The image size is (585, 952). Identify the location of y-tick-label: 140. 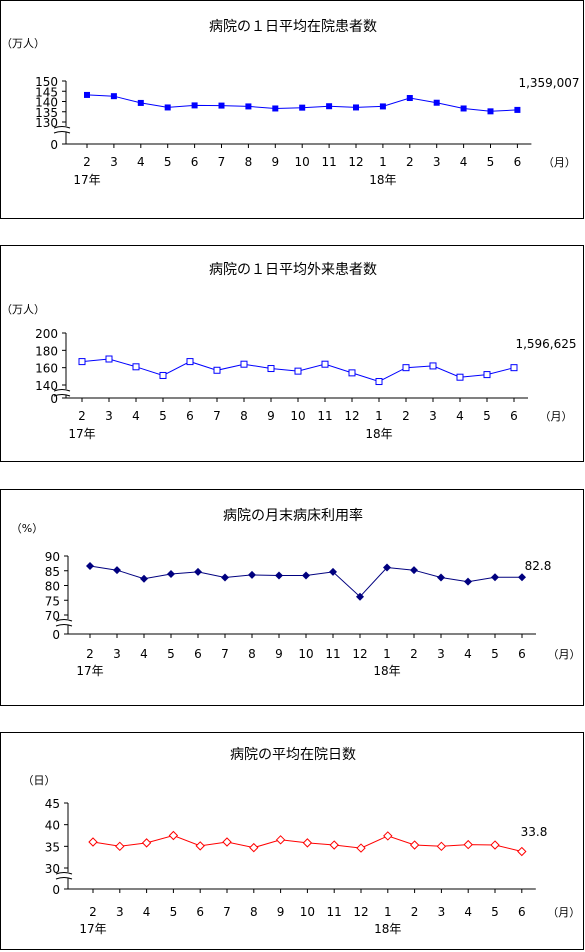
(46, 386).